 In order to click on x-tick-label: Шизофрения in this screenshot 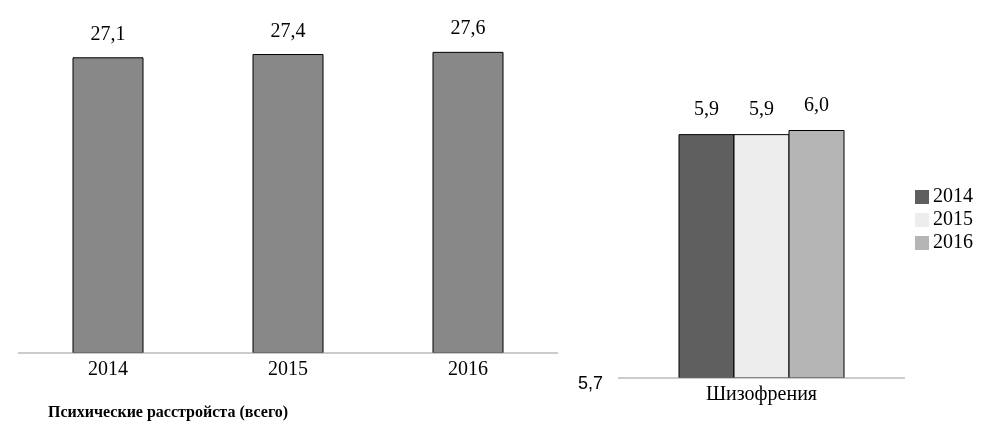, I will do `click(761, 394)`.